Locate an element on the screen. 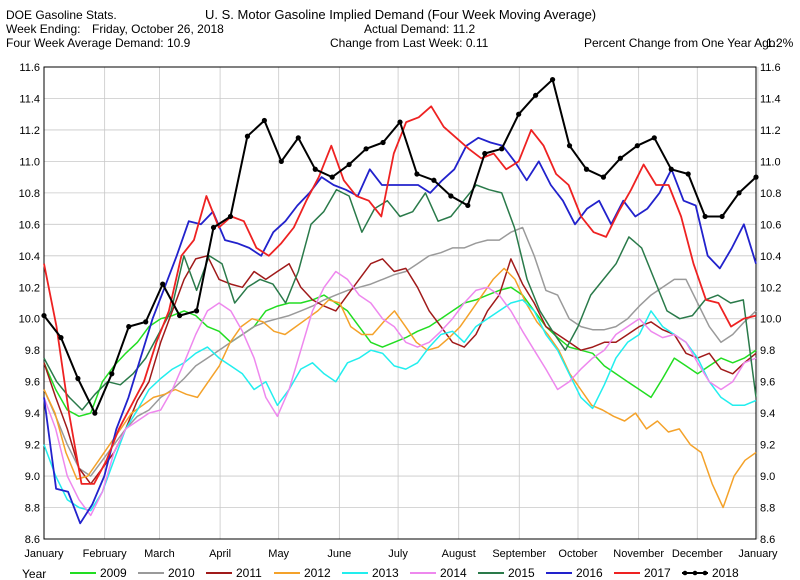 This screenshot has width=800, height=580. legend-label-2012: 2012 is located at coordinates (317, 573).